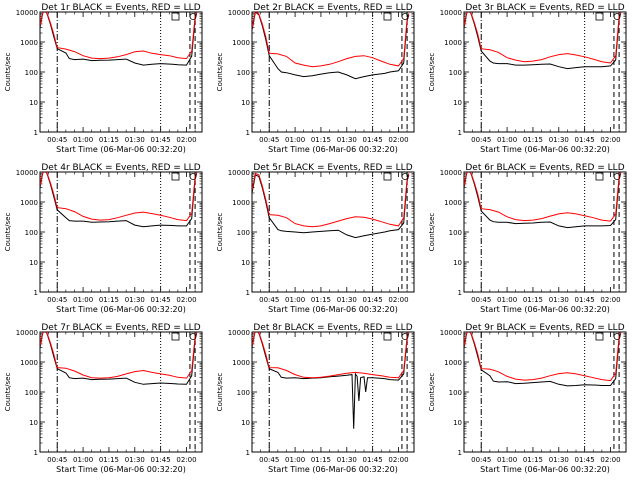 Image resolution: width=640 pixels, height=480 pixels. What do you see at coordinates (544, 328) in the screenshot?
I see `chart-title: Det 9r BLACK = Events, RED = LLD` at bounding box center [544, 328].